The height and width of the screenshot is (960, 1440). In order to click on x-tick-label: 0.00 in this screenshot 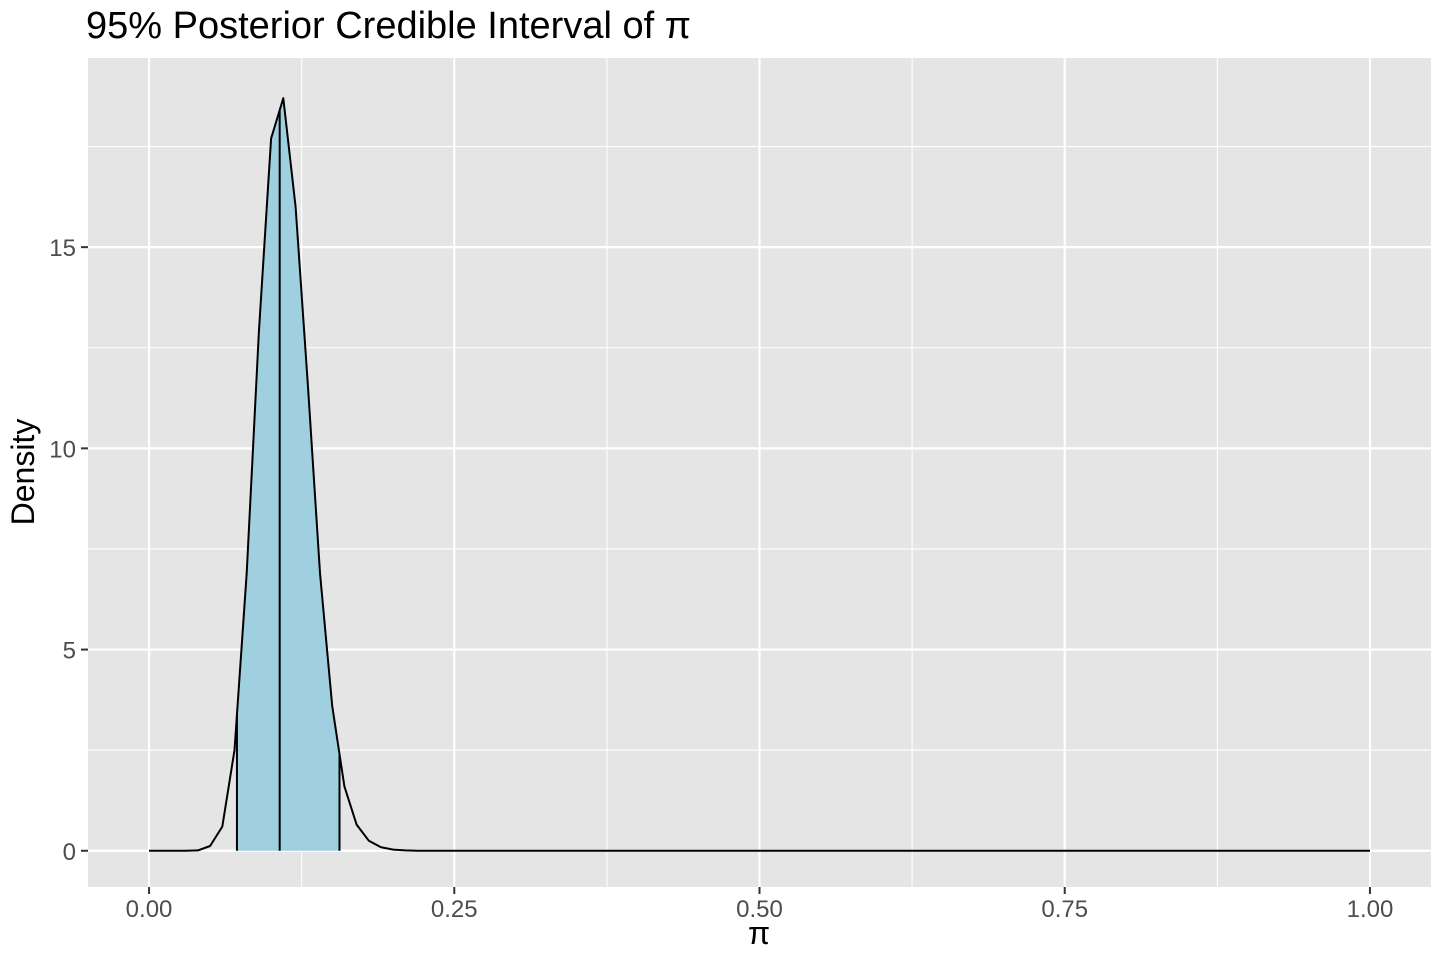, I will do `click(149, 909)`.